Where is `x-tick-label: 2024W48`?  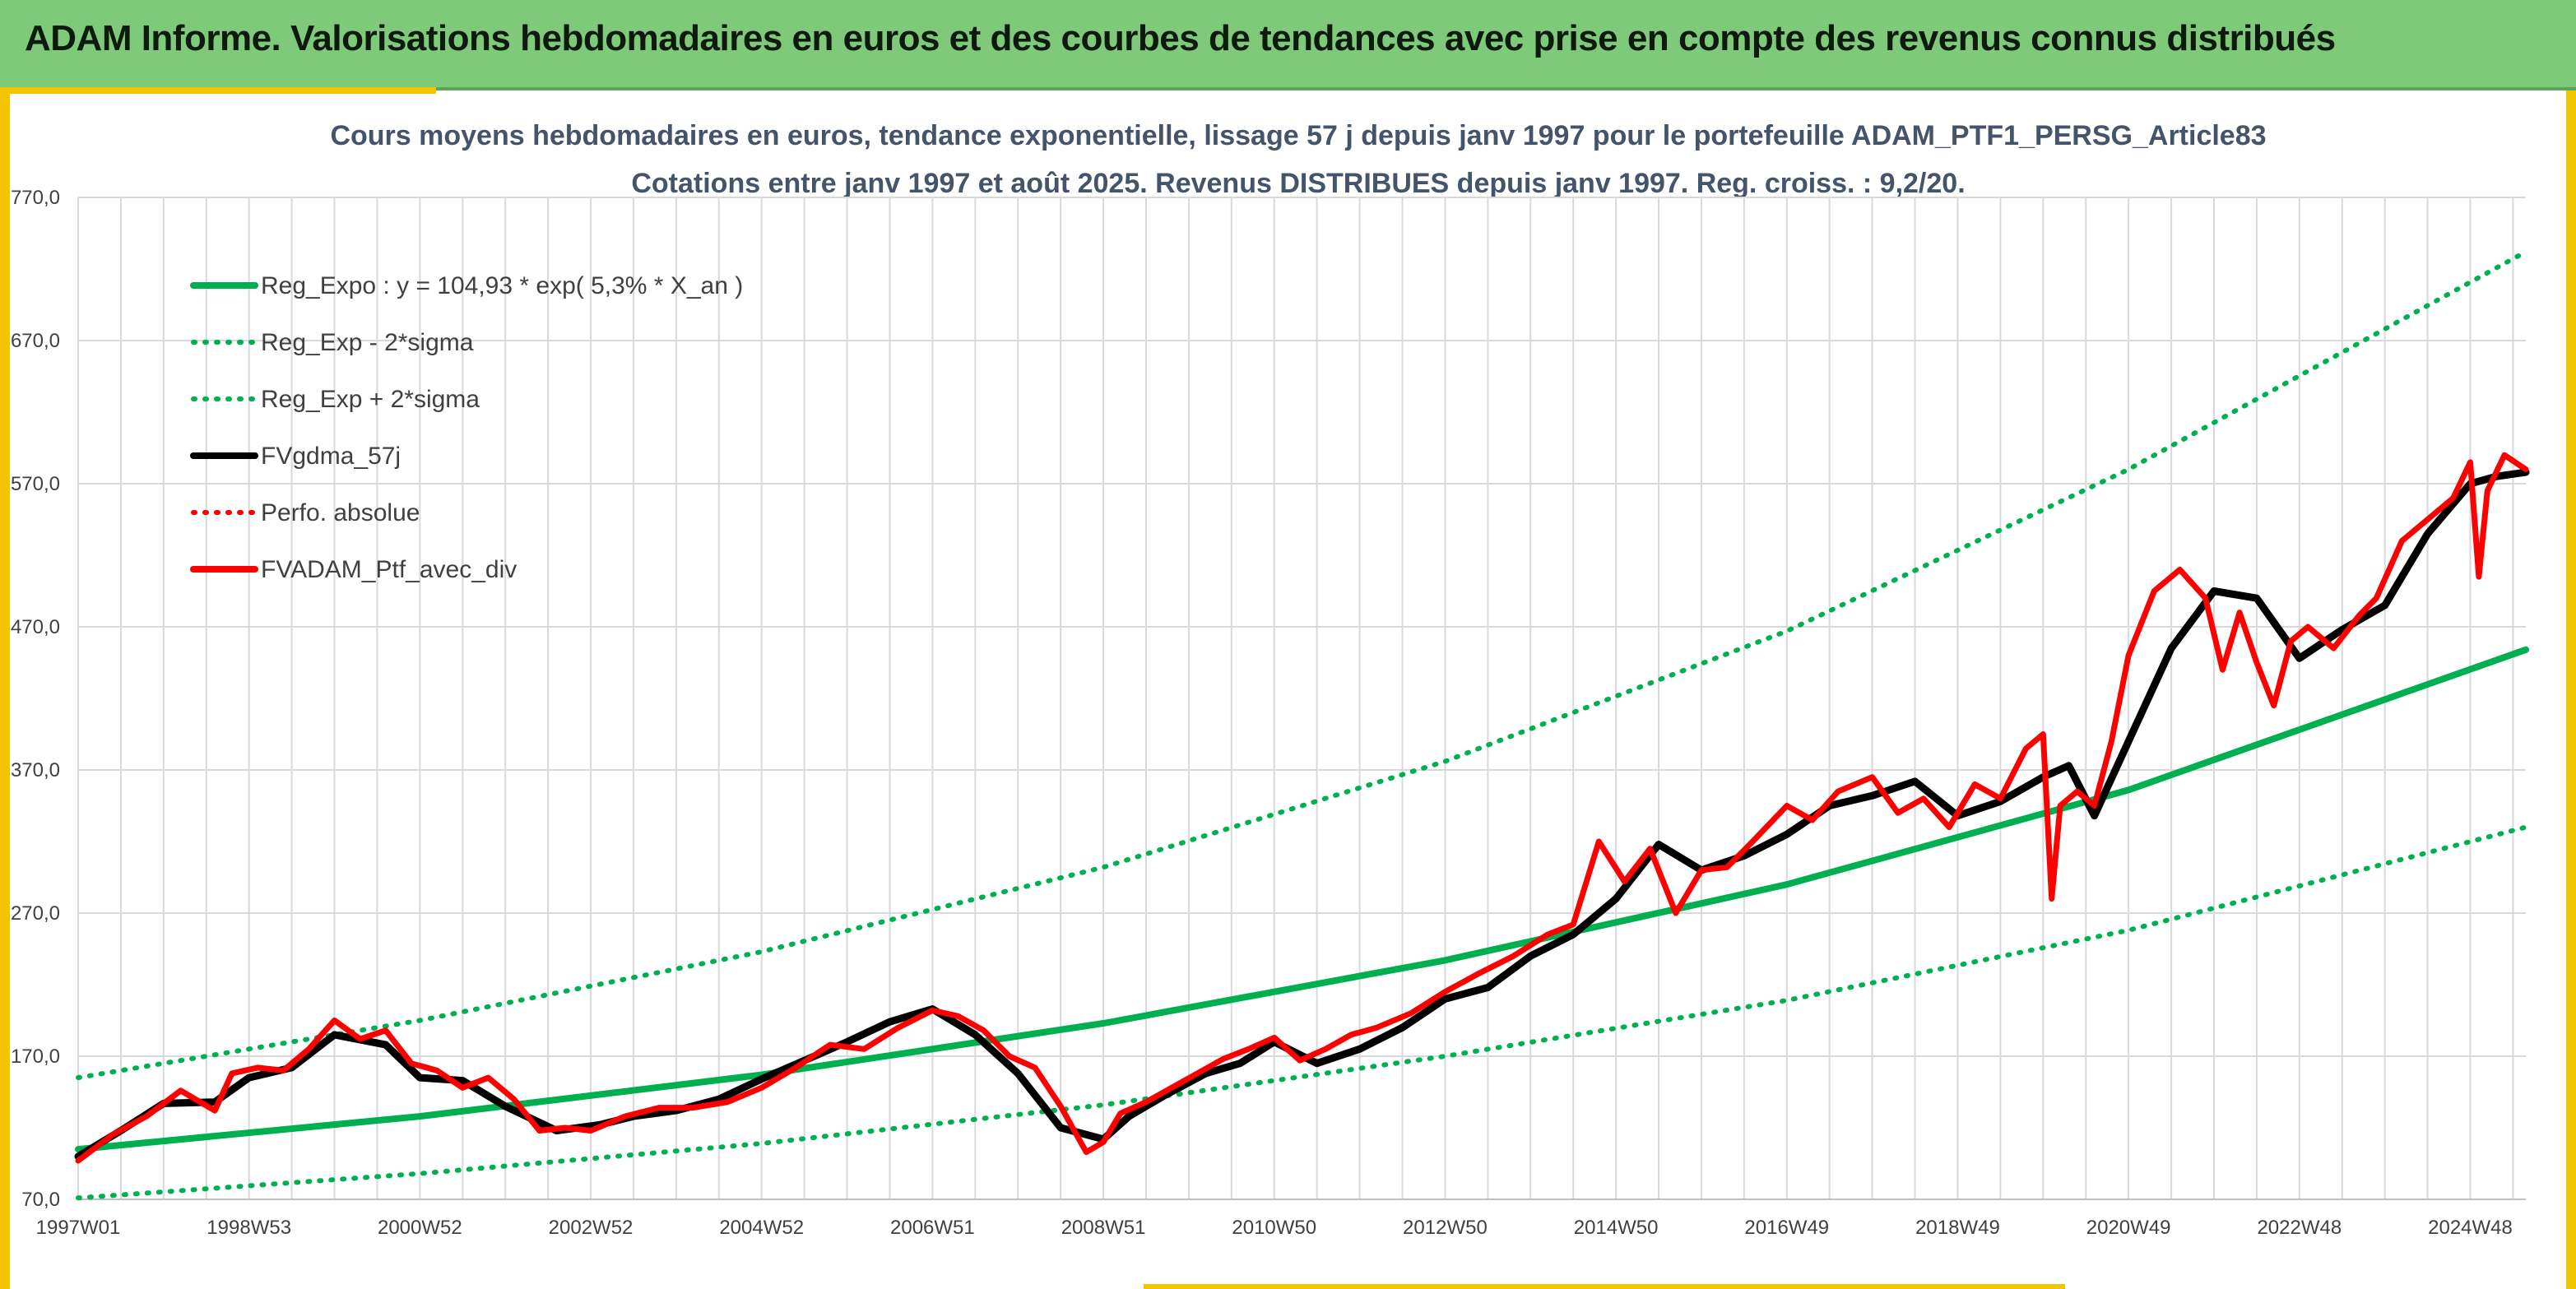
x-tick-label: 2024W48 is located at coordinates (2470, 1228).